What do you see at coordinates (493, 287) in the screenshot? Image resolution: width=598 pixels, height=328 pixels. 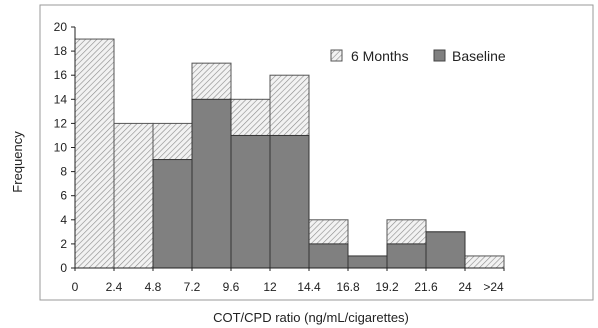 I see `x-tick-label: >24` at bounding box center [493, 287].